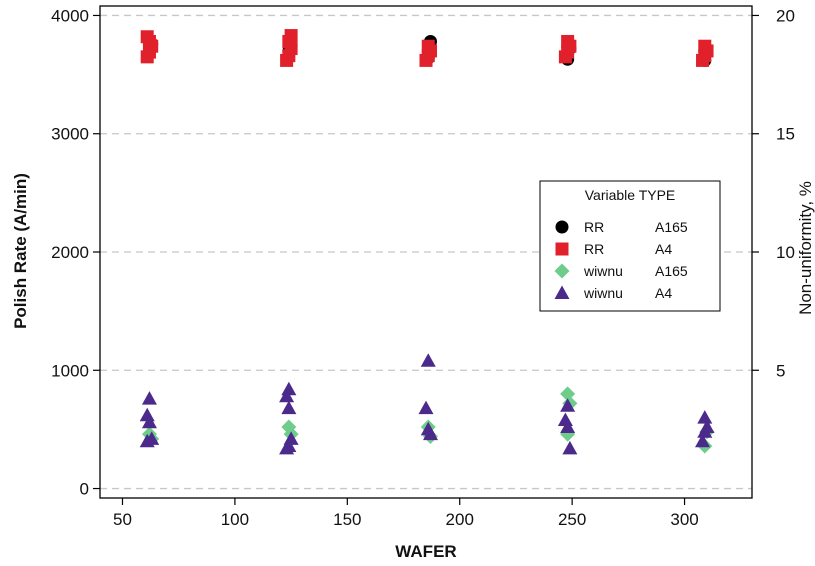 This screenshot has height=566, width=815. I want to click on x-axis-title: WAFER, so click(425, 551).